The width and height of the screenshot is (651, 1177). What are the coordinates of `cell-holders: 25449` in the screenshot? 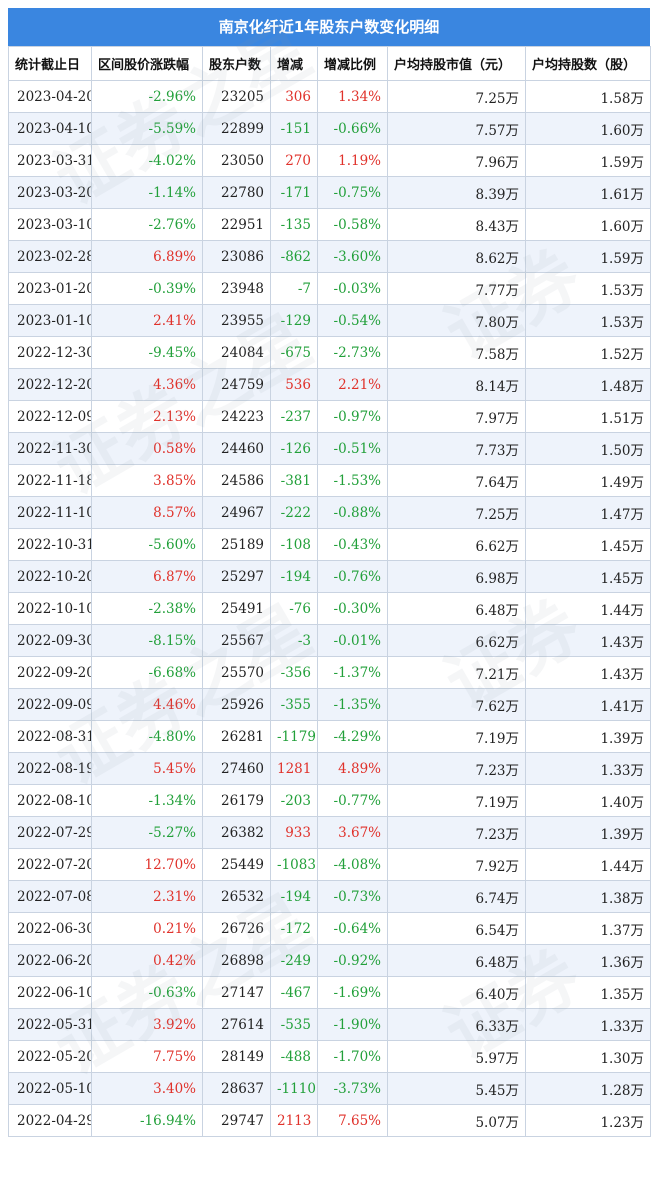 It's located at (236, 864).